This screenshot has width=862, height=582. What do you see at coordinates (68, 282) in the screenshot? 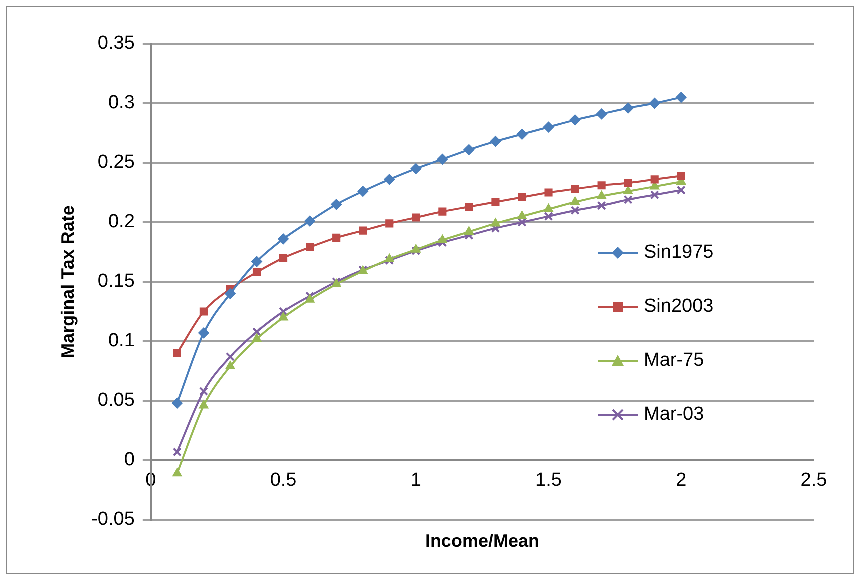
I see `y-axis-title: Marginal Tax Rate` at bounding box center [68, 282].